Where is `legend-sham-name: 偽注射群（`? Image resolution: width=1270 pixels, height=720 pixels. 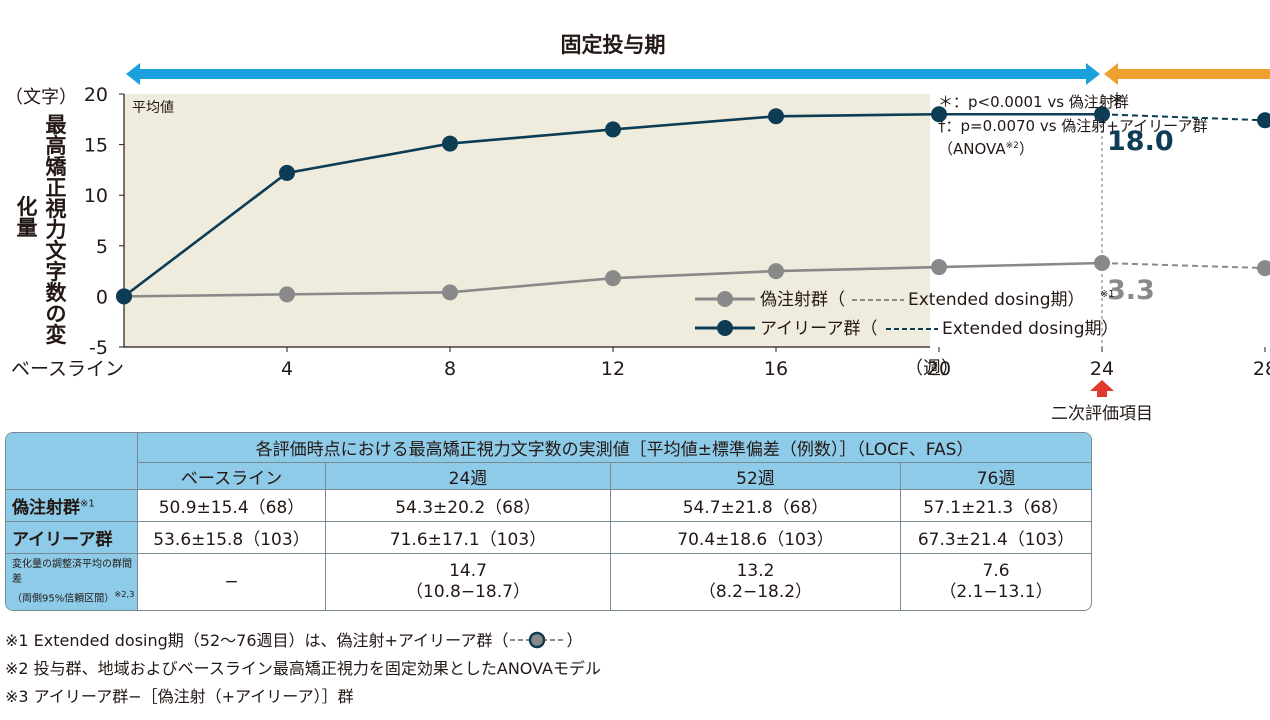 legend-sham-name: 偽注射群（ is located at coordinates (802, 300).